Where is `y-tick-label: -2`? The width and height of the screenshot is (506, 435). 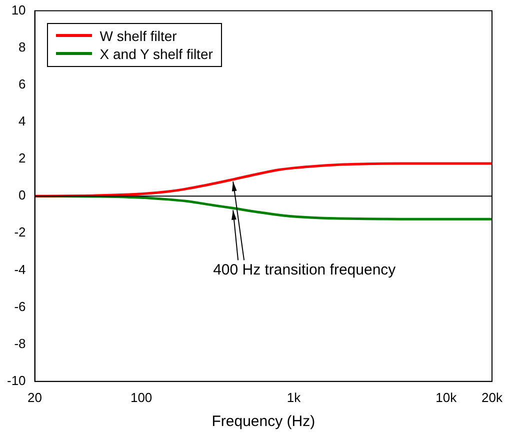
y-tick-label: -2 is located at coordinates (20, 232).